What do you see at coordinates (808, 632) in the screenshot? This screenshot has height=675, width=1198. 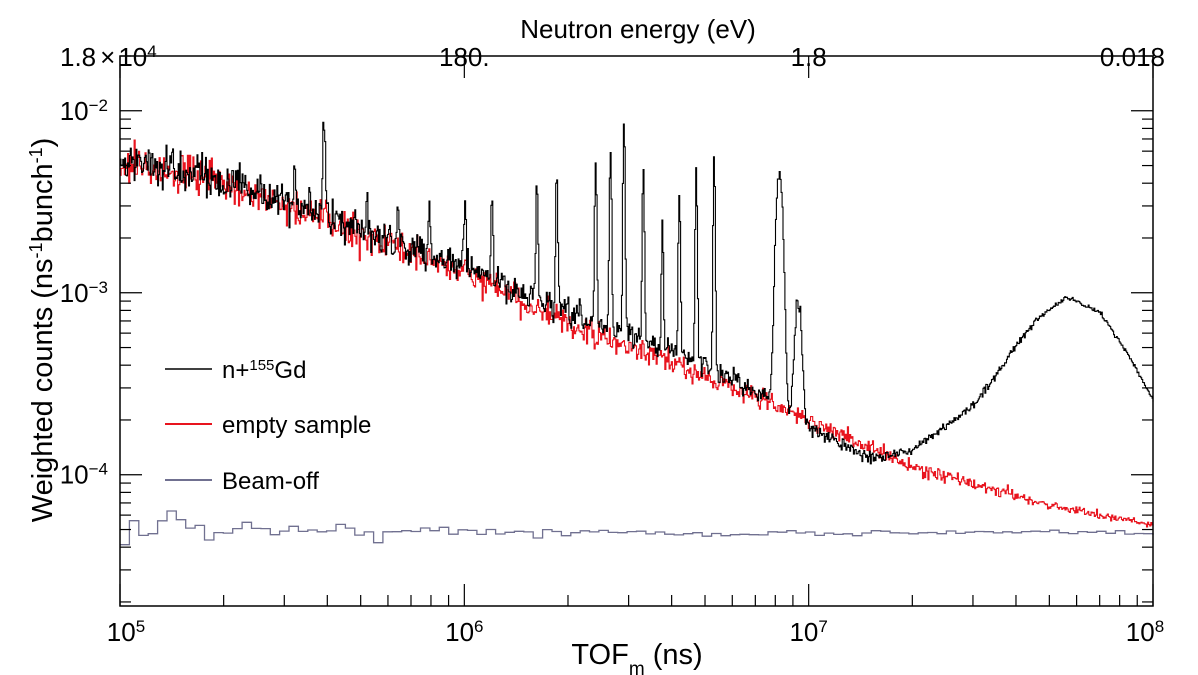 I see `x-tick-label: 10⁷` at bounding box center [808, 632].